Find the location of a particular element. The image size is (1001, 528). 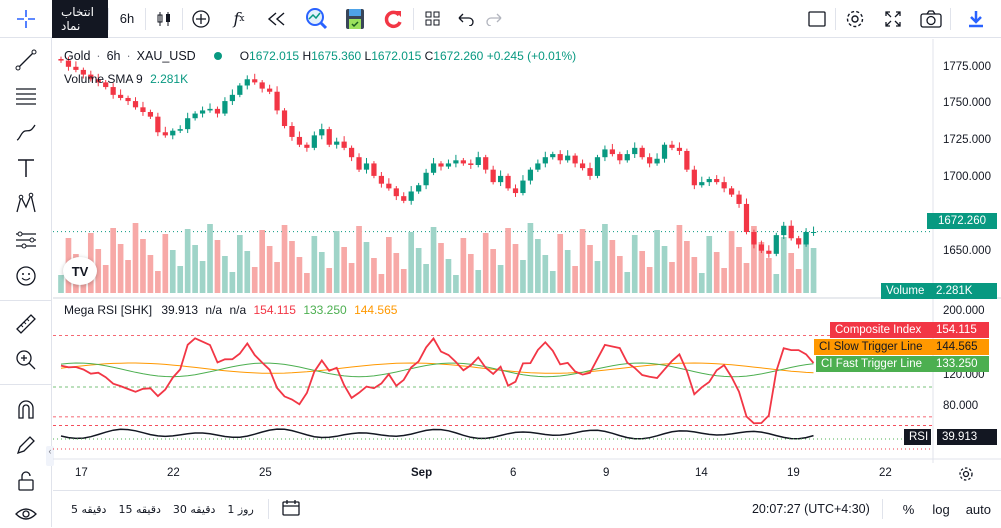

collapse-toolbar-handle: ‹ is located at coordinates (50, 456).